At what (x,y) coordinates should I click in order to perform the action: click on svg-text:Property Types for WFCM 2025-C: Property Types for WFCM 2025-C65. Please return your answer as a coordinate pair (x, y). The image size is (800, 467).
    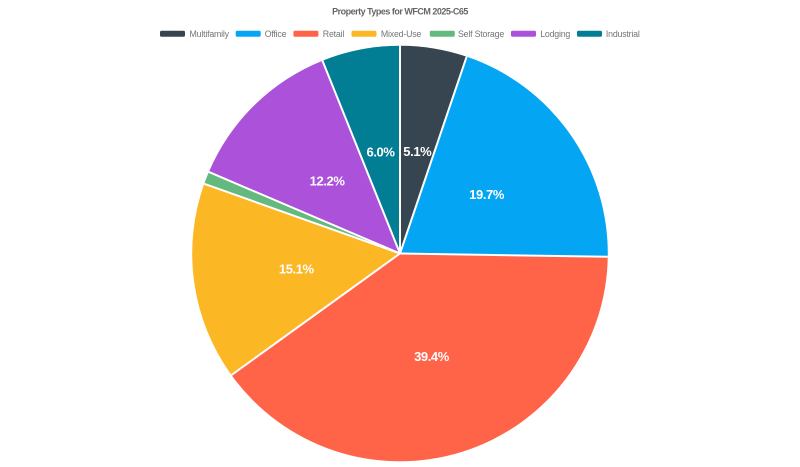
    Looking at the image, I should click on (400, 12).